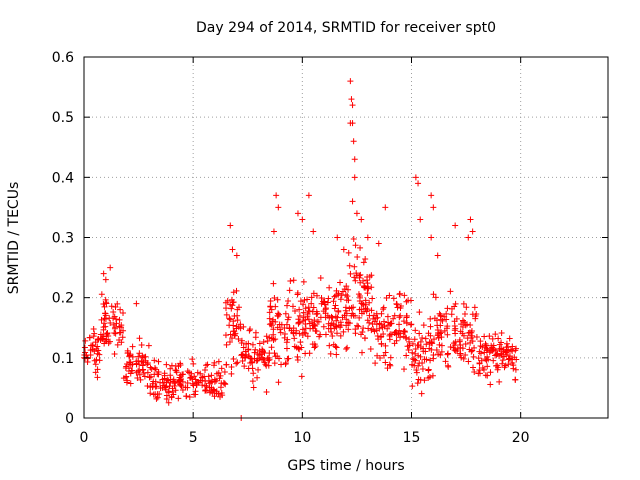  What do you see at coordinates (63, 239) in the screenshot?
I see `y-tick-label: 0.3` at bounding box center [63, 239].